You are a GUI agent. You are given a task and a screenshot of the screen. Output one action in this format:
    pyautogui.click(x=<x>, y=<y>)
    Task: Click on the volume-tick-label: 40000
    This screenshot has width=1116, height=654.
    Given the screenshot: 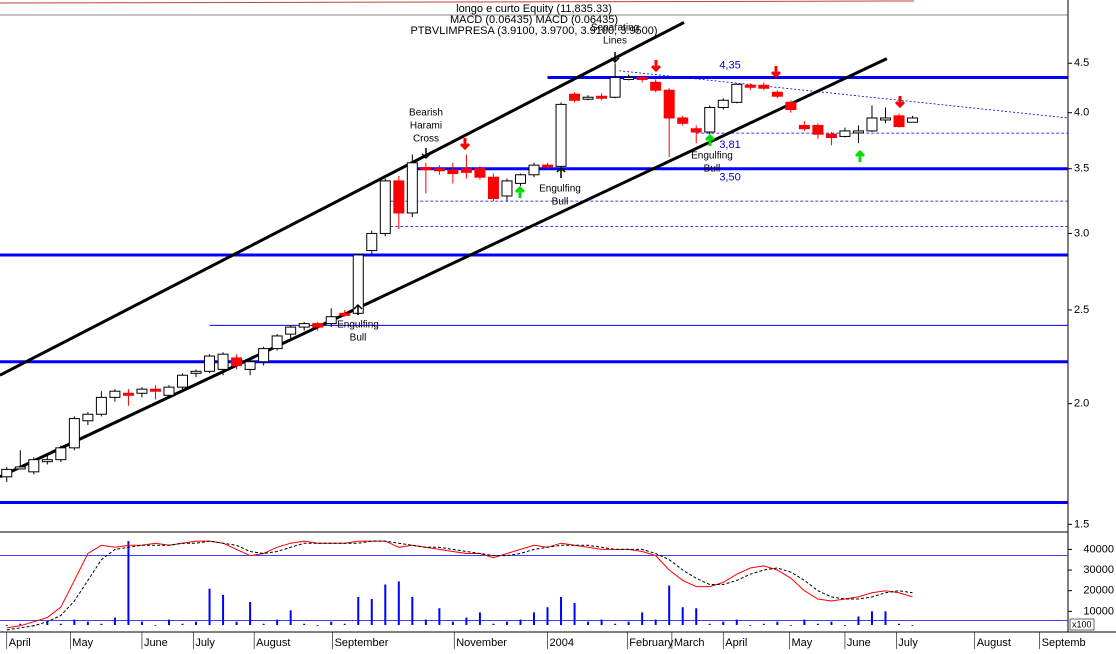 What is the action you would take?
    pyautogui.click(x=1098, y=549)
    